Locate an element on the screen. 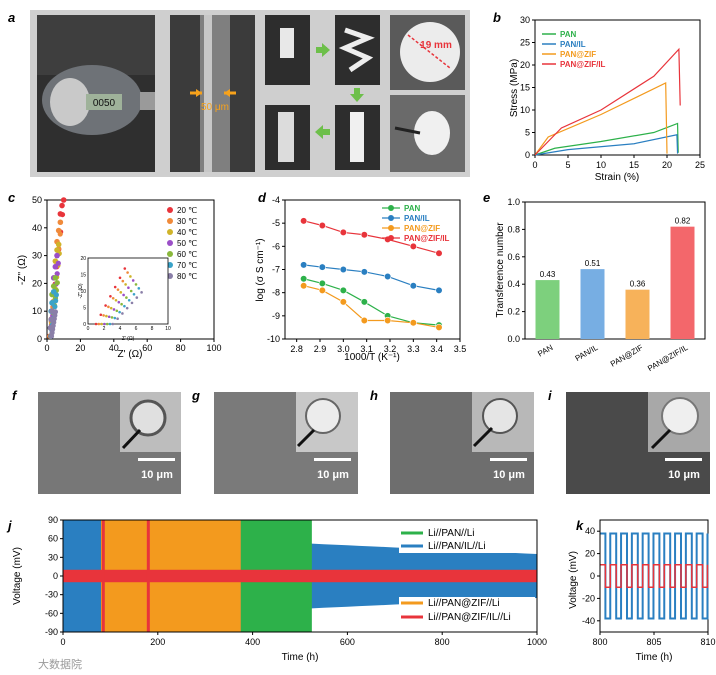 This screenshot has width=716, height=675. j-legend-2: Li//PAN@ZIF//Li is located at coordinates (464, 603).